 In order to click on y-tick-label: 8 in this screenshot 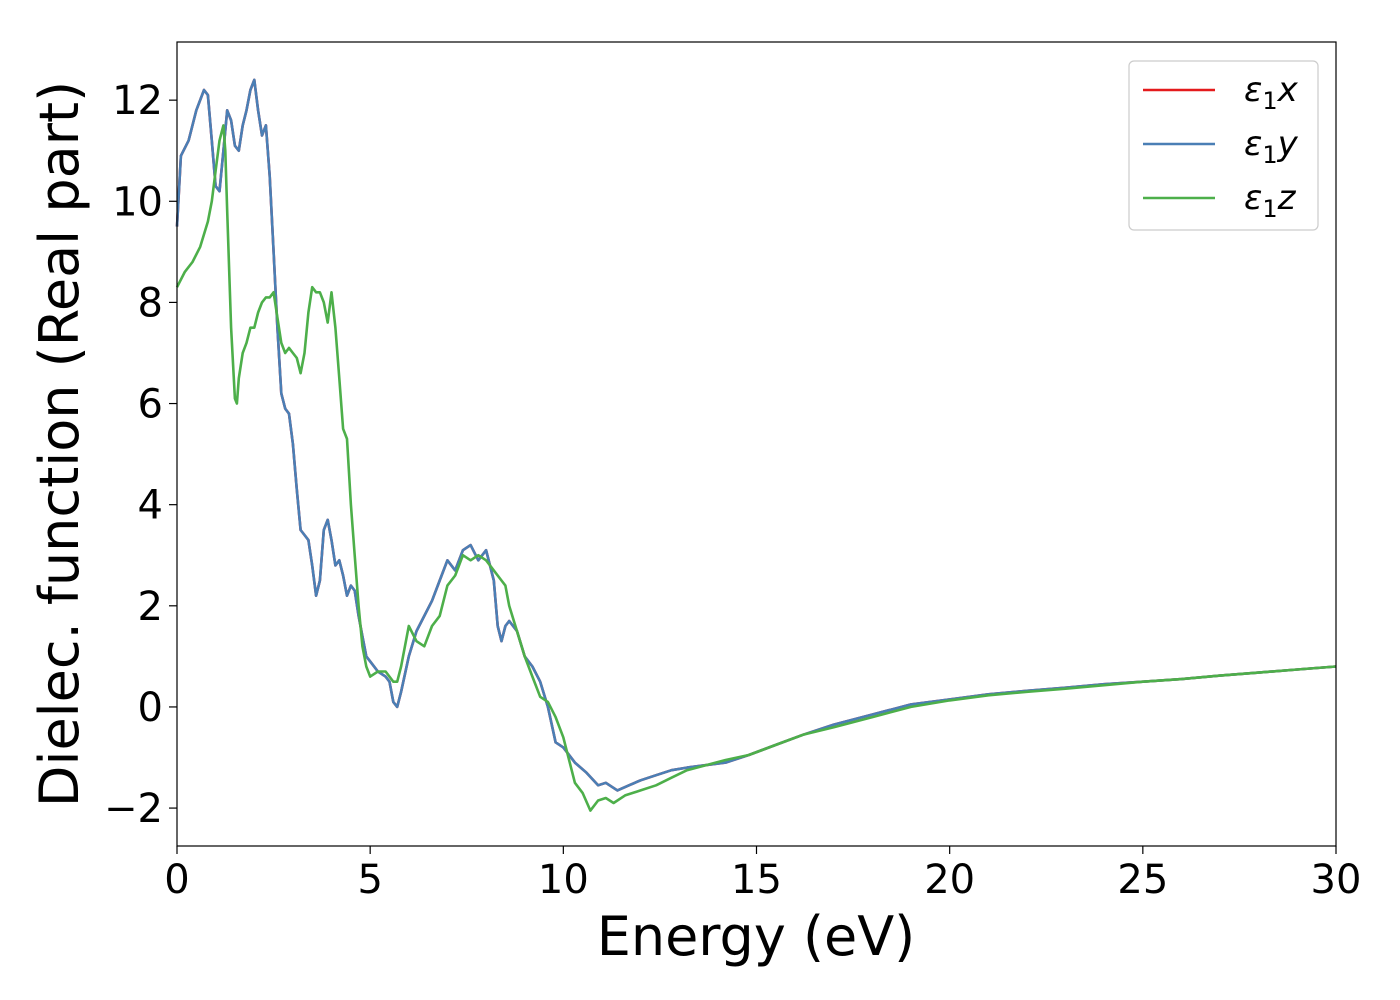, I will do `click(150, 303)`.